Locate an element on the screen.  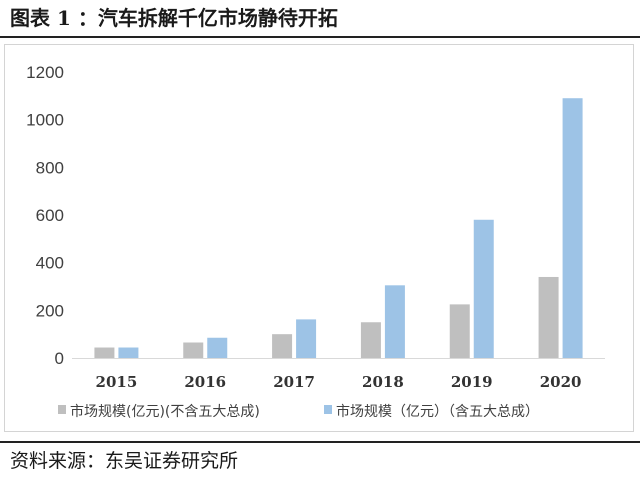
x-tick-label: 2016 is located at coordinates (205, 382).